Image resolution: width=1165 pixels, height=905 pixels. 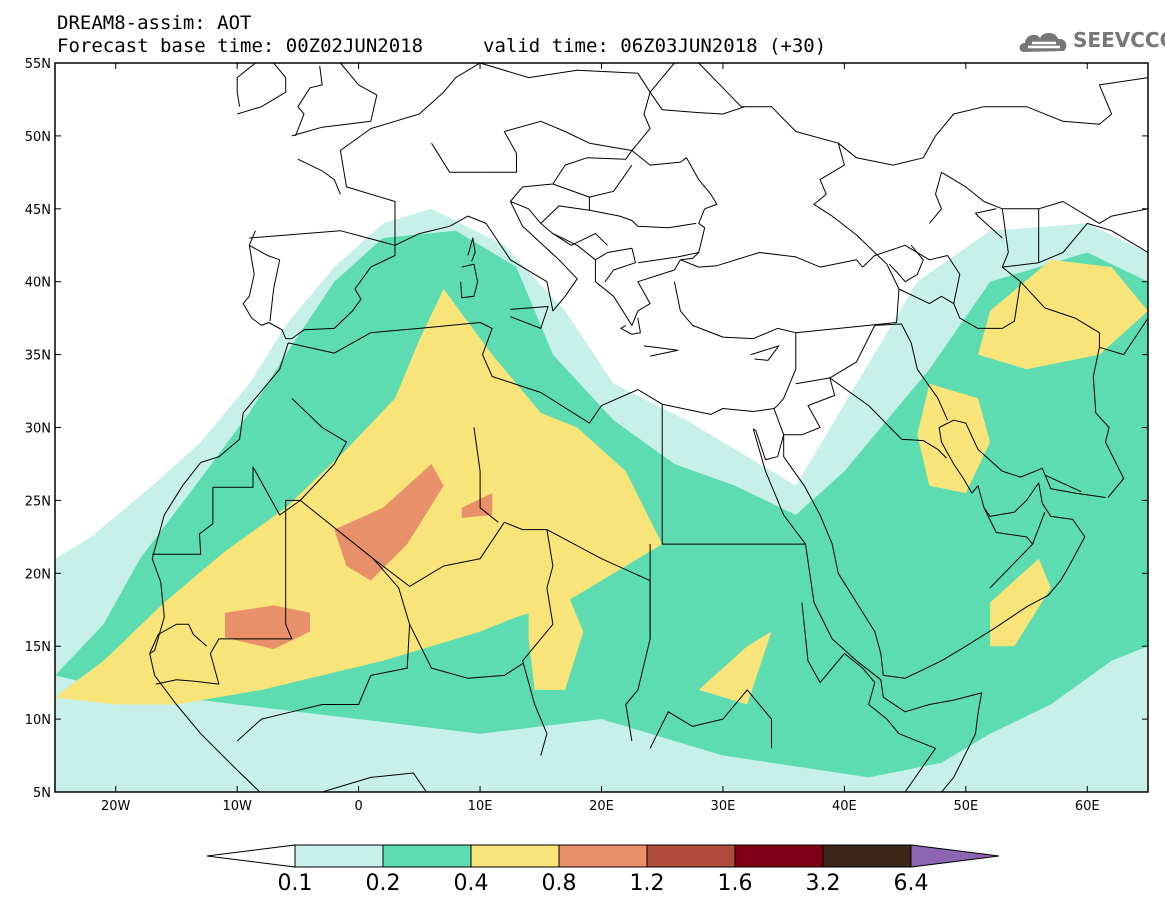 What do you see at coordinates (655, 46) in the screenshot?
I see `valid-time: valid time: 06Z03JUN2018 (+30)` at bounding box center [655, 46].